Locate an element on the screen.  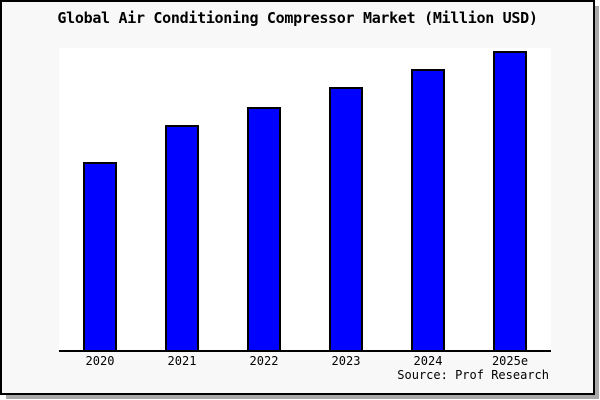
bar-slot-2025e is located at coordinates (510, 199).